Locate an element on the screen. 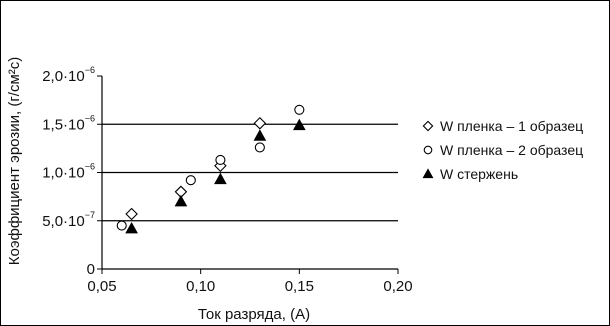 The image size is (610, 326). series-triangle-filled is located at coordinates (215, 176).